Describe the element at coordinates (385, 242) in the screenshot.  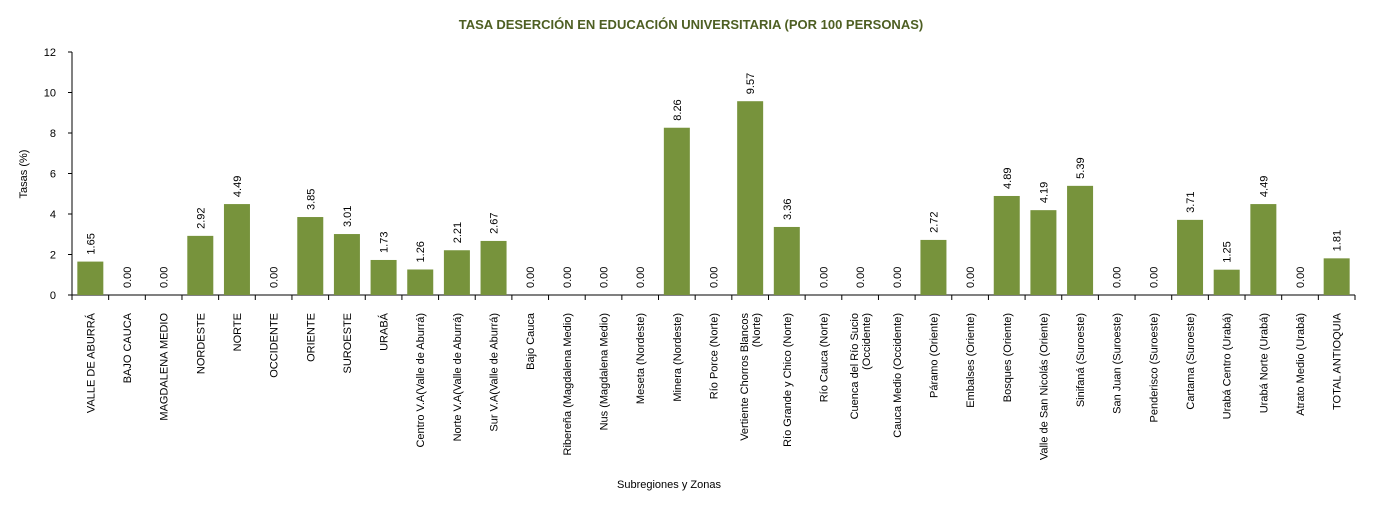
I see `value-label: 1.73` at that location.